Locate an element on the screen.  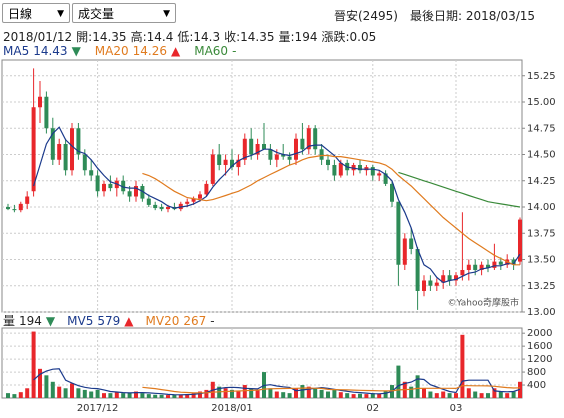
mv-line is located at coordinates (331, 389).